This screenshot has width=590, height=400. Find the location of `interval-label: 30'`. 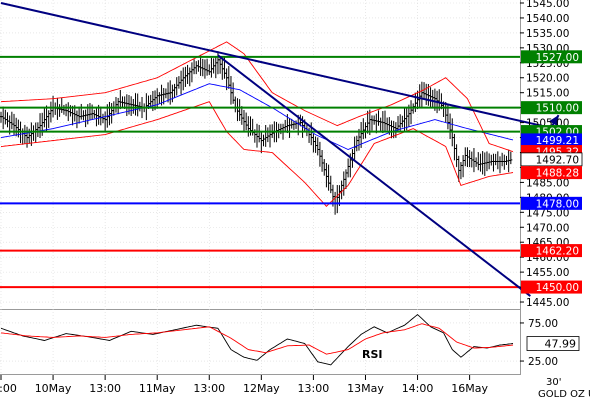

interval-label: 30' is located at coordinates (553, 382).